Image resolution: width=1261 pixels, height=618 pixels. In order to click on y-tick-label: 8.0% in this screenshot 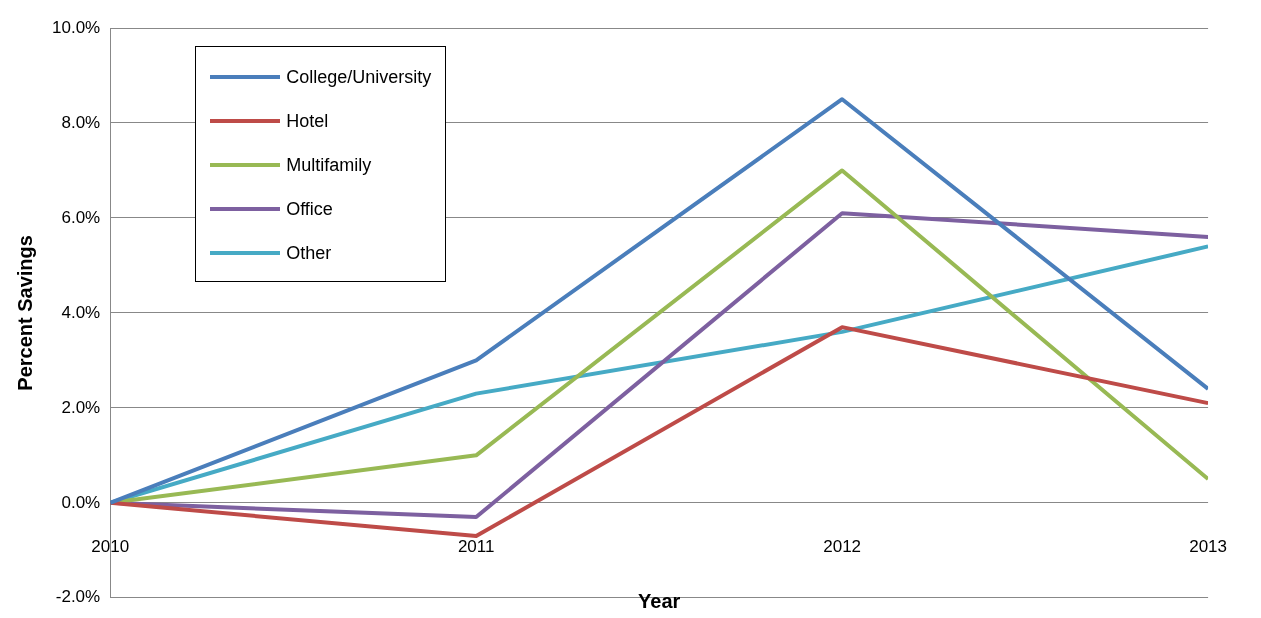, I will do `click(81, 122)`.